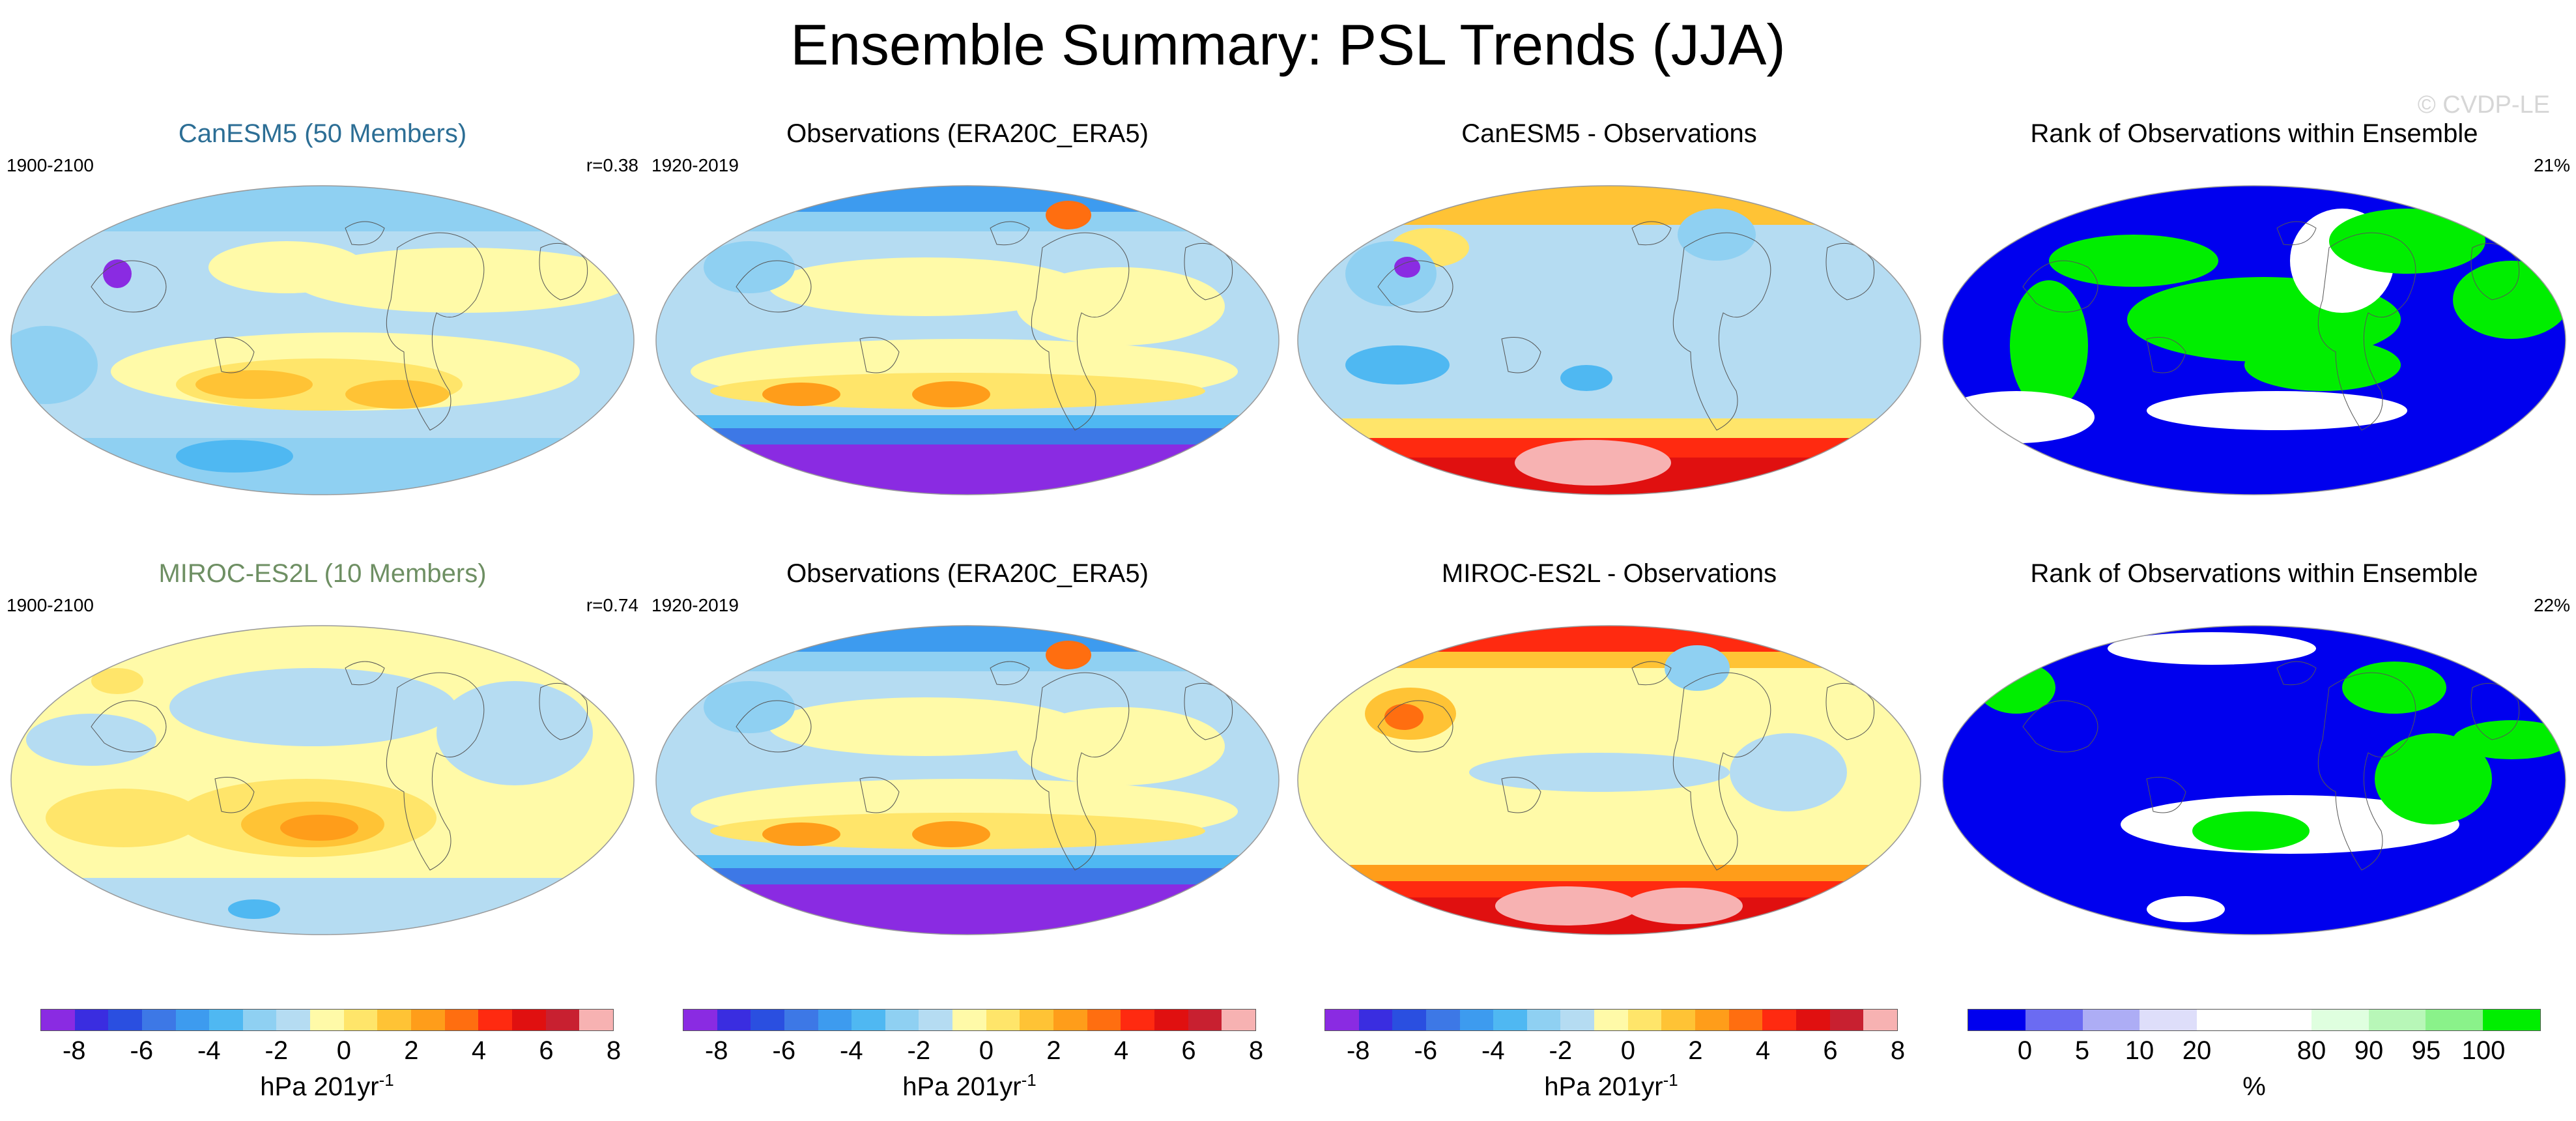 Image resolution: width=2576 pixels, height=1121 pixels. I want to click on panel-stat-label: 21%, so click(2551, 165).